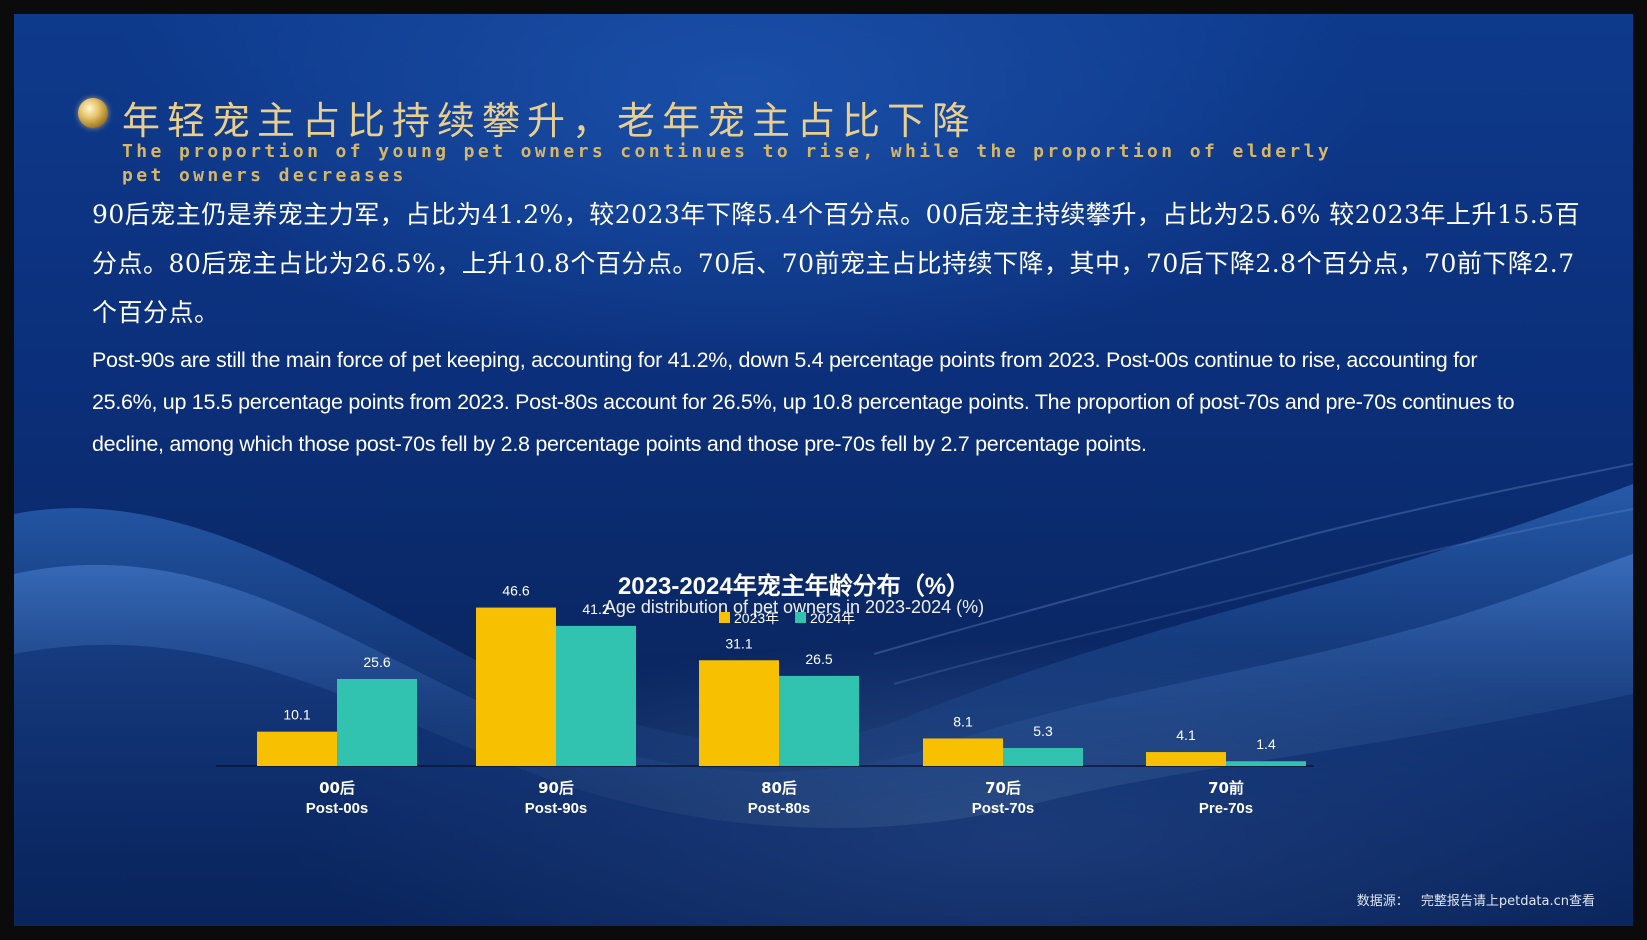  I want to click on category-label: 80后, so click(779, 788).